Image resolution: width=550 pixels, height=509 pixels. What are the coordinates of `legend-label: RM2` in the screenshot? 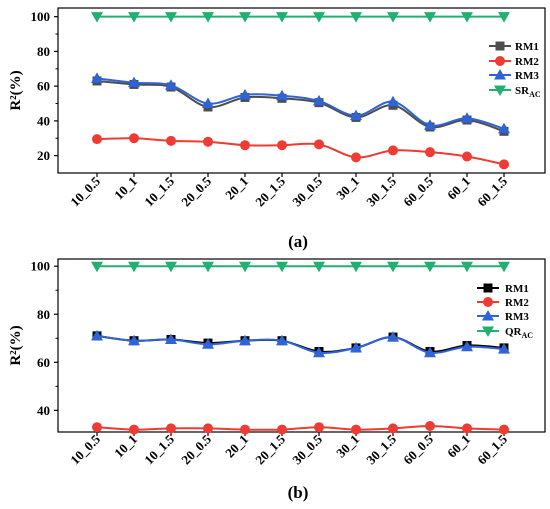 It's located at (517, 303).